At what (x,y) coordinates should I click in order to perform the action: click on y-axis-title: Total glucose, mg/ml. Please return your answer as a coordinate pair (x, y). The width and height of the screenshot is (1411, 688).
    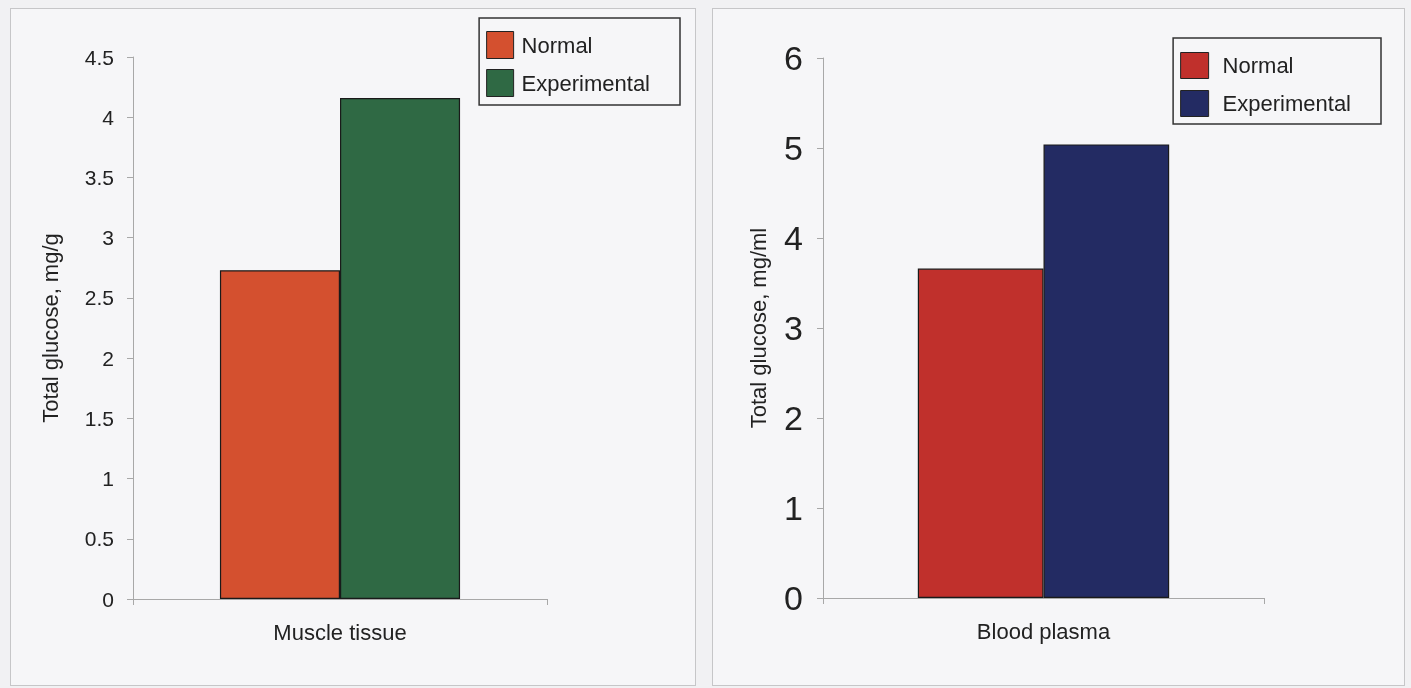
    Looking at the image, I should click on (758, 328).